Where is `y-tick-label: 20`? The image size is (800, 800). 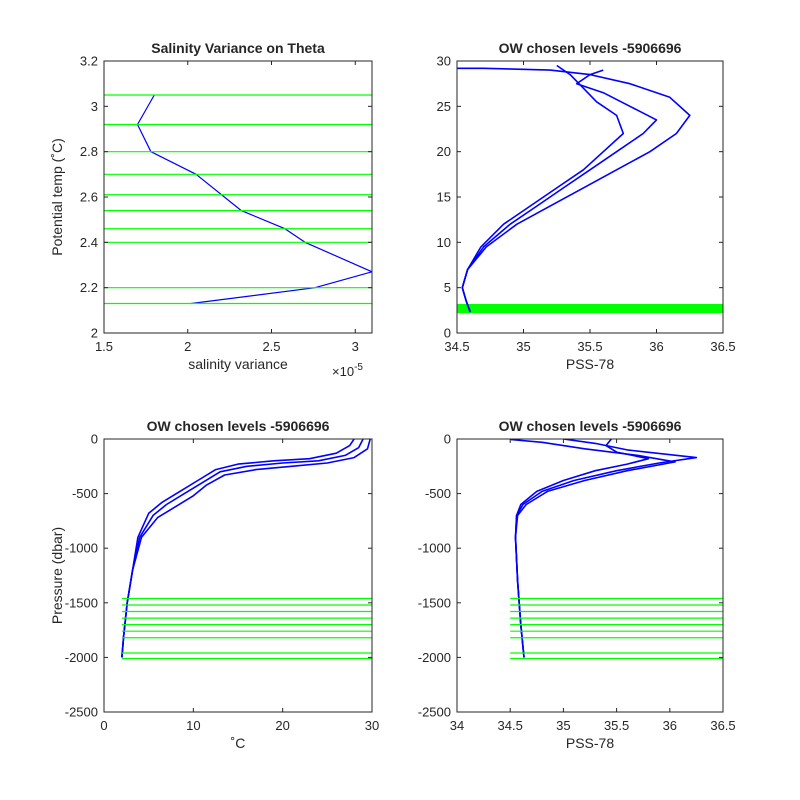
y-tick-label: 20 is located at coordinates (444, 151).